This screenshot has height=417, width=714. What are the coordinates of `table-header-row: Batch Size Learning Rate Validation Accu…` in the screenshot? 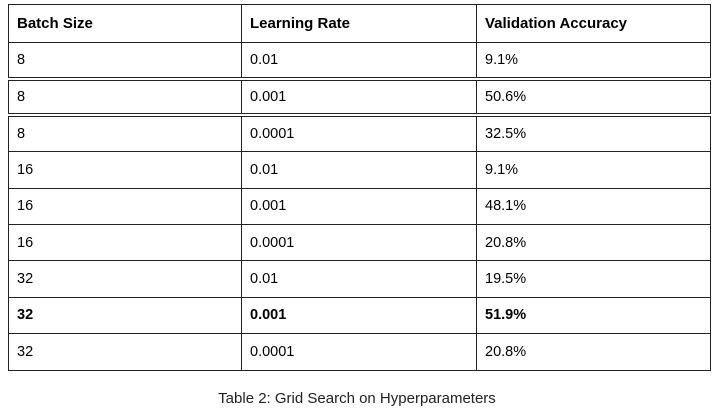 It's located at (359, 23).